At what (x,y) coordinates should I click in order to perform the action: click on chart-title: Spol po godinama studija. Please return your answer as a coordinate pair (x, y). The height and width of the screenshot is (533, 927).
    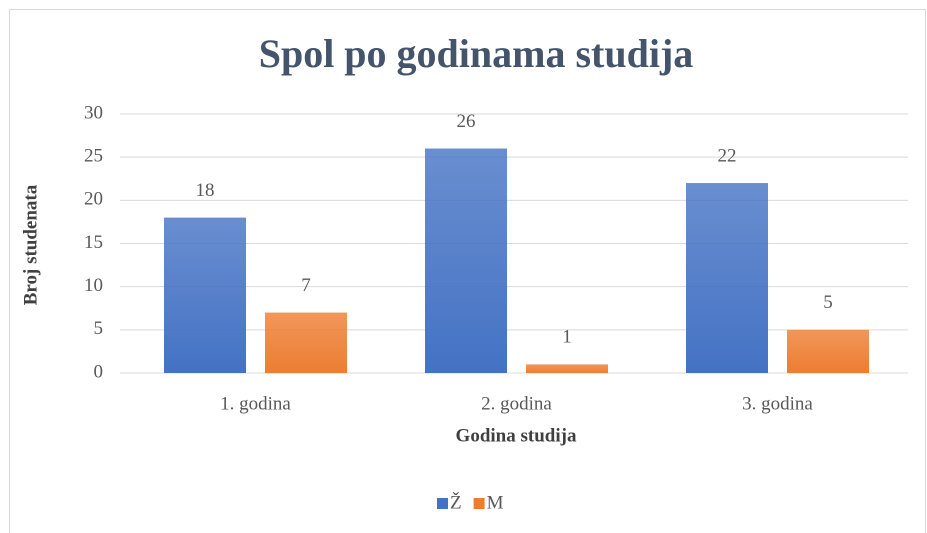
    Looking at the image, I should click on (476, 53).